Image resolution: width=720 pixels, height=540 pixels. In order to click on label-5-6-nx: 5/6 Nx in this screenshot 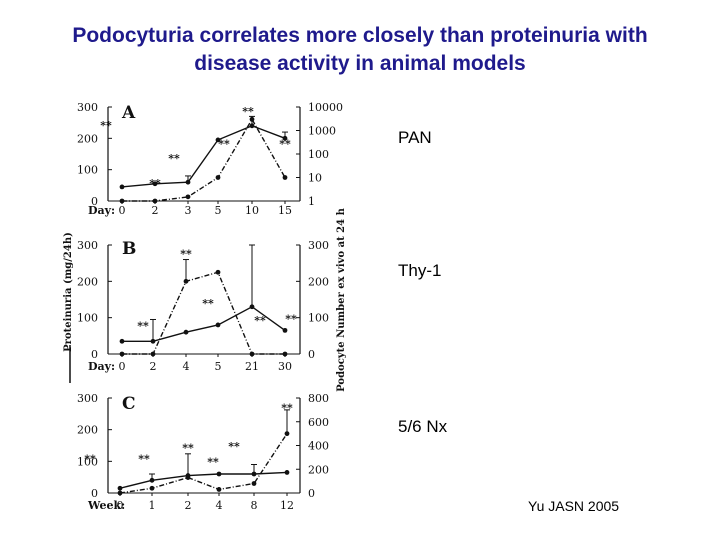, I will do `click(423, 426)`.